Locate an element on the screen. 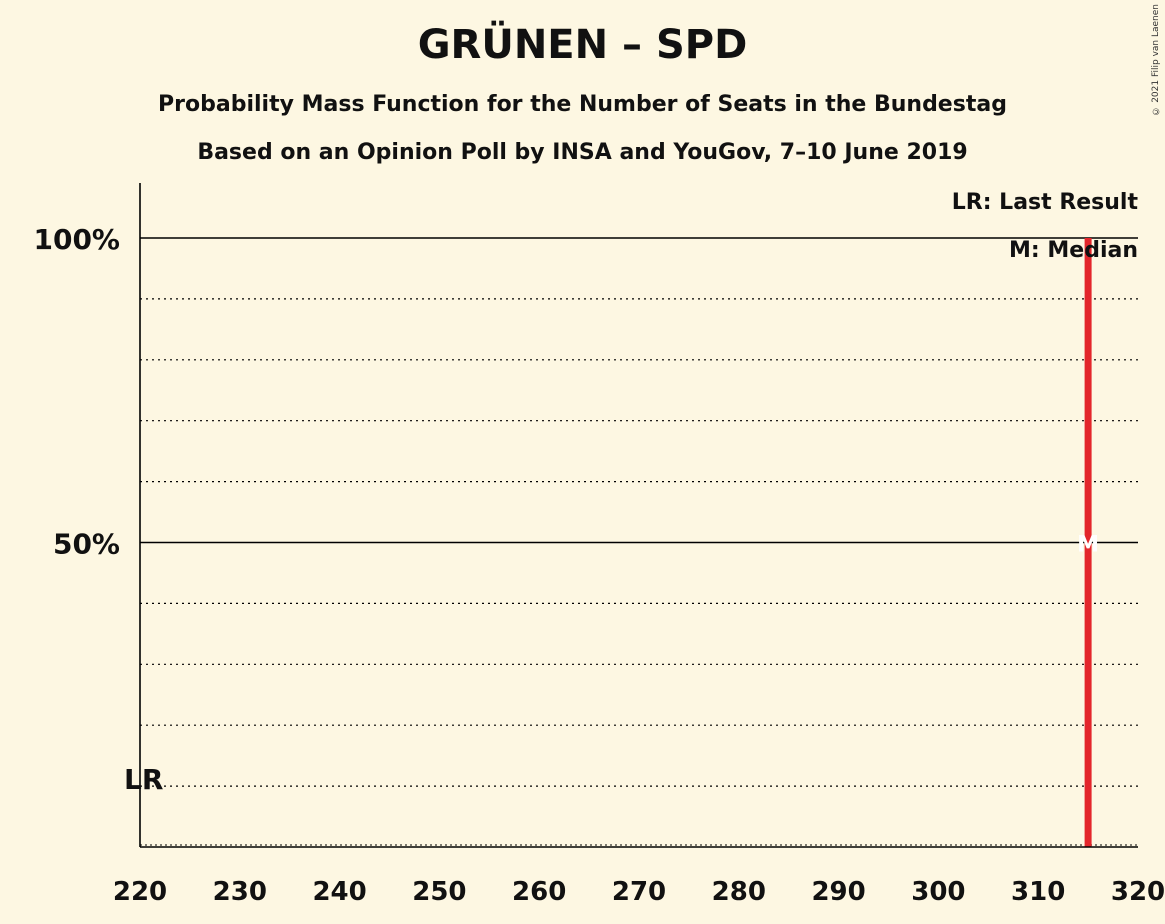 The height and width of the screenshot is (924, 1165). bars is located at coordinates (1088, 542).